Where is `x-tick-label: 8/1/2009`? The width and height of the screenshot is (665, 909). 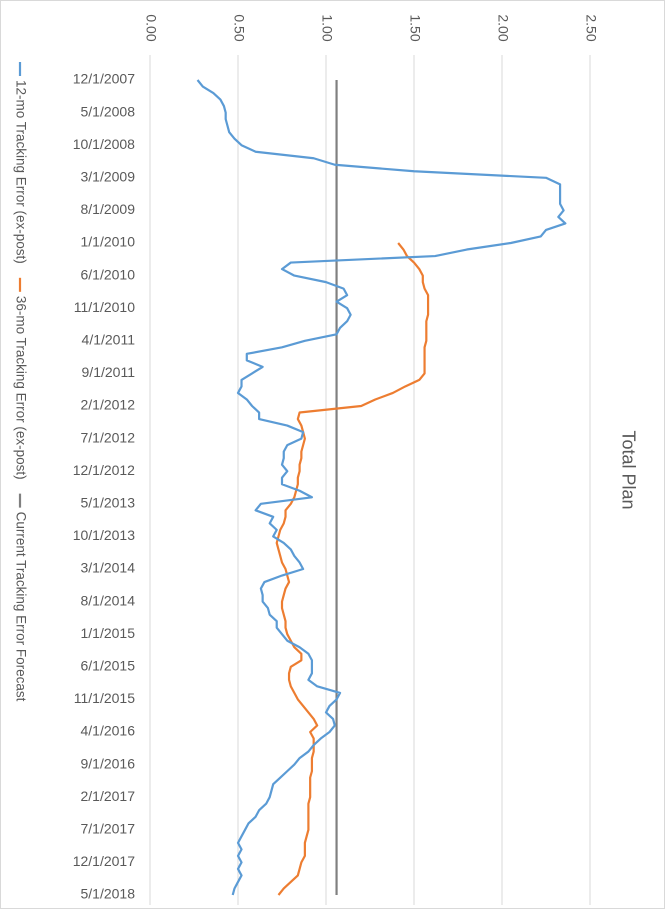
x-tick-label: 8/1/2009 is located at coordinates (108, 209).